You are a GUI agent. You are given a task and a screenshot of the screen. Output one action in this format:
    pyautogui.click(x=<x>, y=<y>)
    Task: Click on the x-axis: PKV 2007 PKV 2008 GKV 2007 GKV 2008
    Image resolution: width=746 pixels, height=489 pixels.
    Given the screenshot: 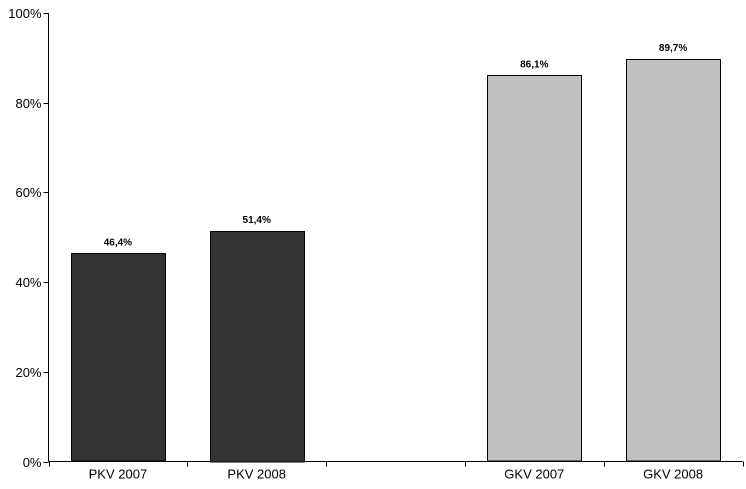 What is the action you would take?
    pyautogui.click(x=396, y=471)
    